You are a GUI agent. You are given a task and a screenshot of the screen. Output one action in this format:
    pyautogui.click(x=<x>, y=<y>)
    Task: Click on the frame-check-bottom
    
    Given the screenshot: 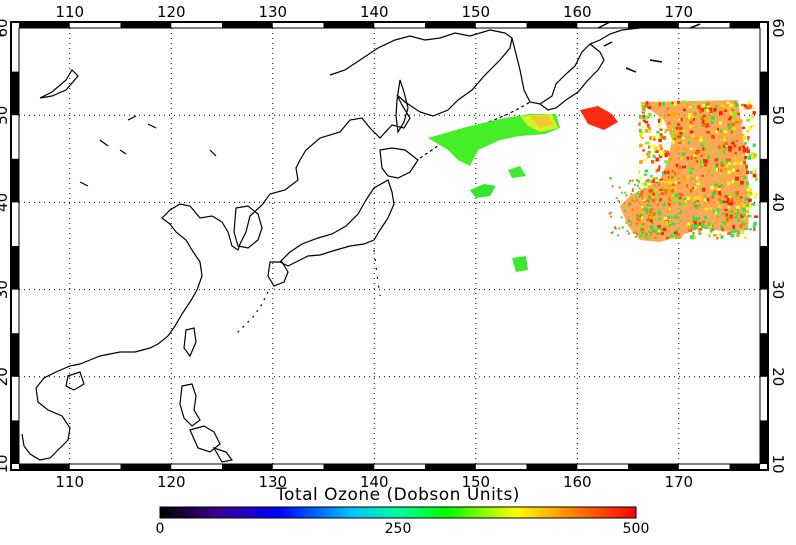 What is the action you would take?
    pyautogui.click(x=247, y=467)
    